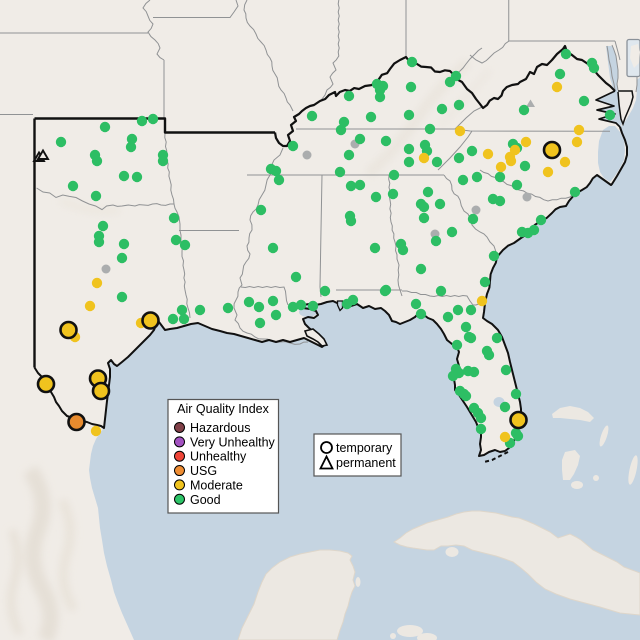  Describe the element at coordinates (216, 485) in the screenshot. I see `svg-text: Moderate` at that location.